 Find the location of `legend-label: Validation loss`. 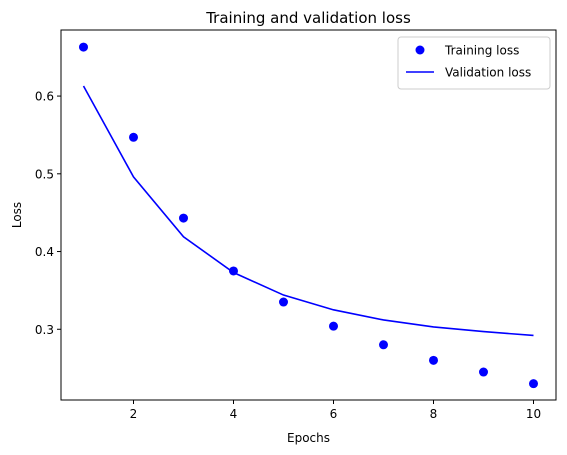

legend-label: Validation loss is located at coordinates (488, 73).